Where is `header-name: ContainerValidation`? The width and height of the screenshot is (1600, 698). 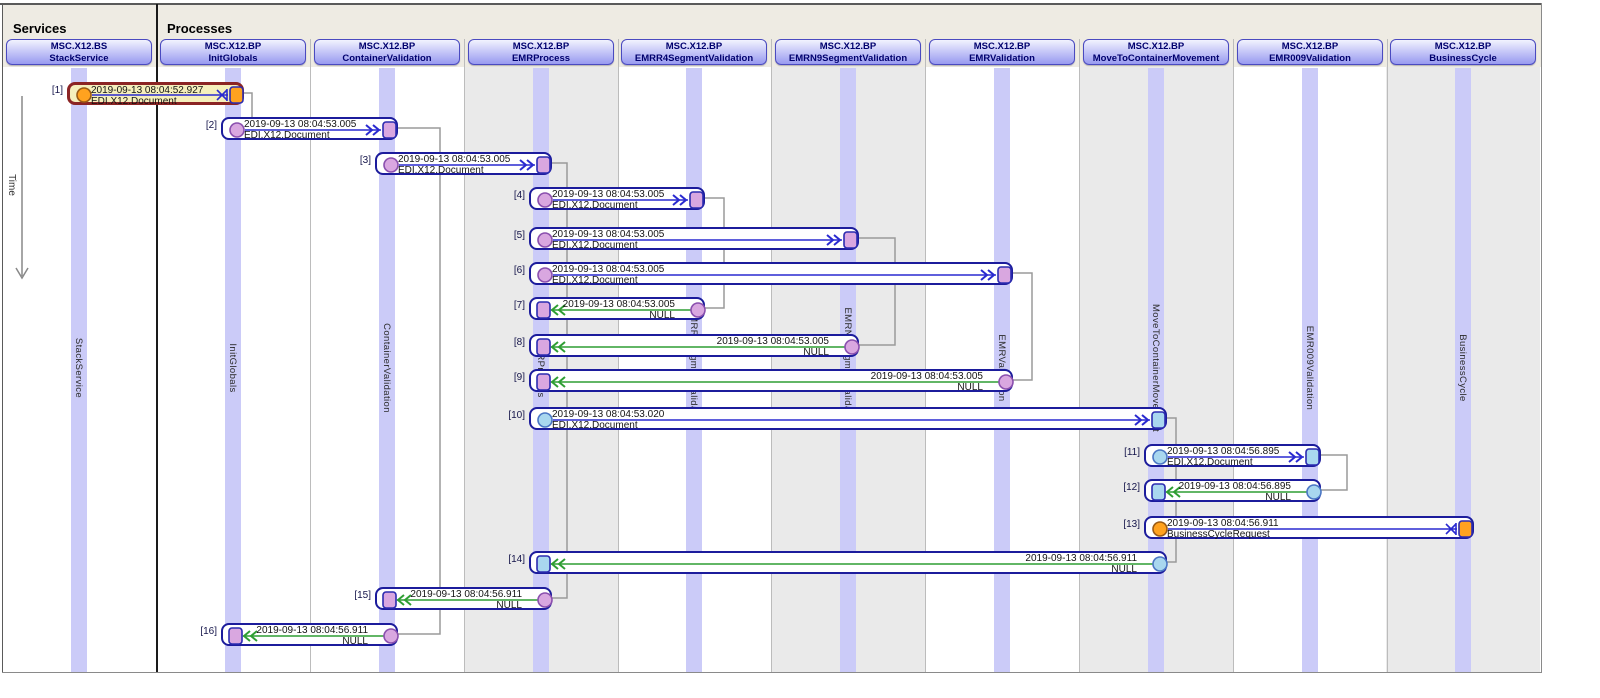 header-name: ContainerValidation is located at coordinates (387, 58).